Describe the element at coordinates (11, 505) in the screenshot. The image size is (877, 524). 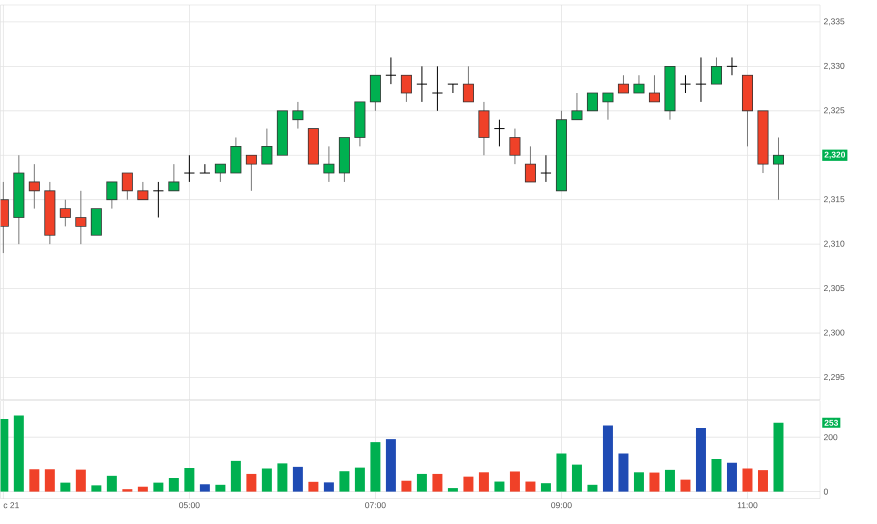
I see `x-tick-label: c 21` at that location.